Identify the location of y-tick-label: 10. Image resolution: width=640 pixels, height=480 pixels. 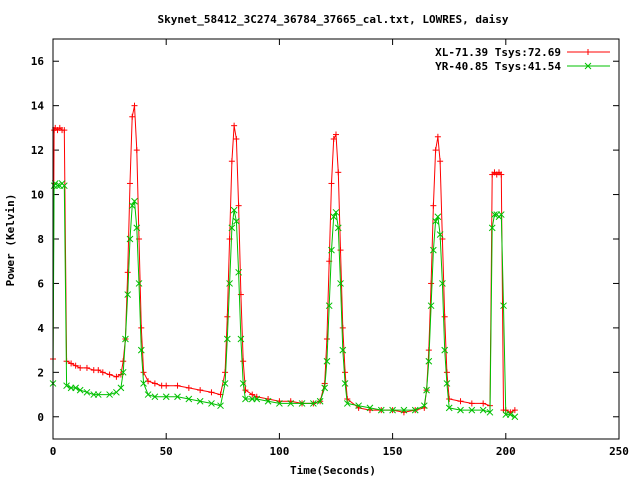
(37, 195).